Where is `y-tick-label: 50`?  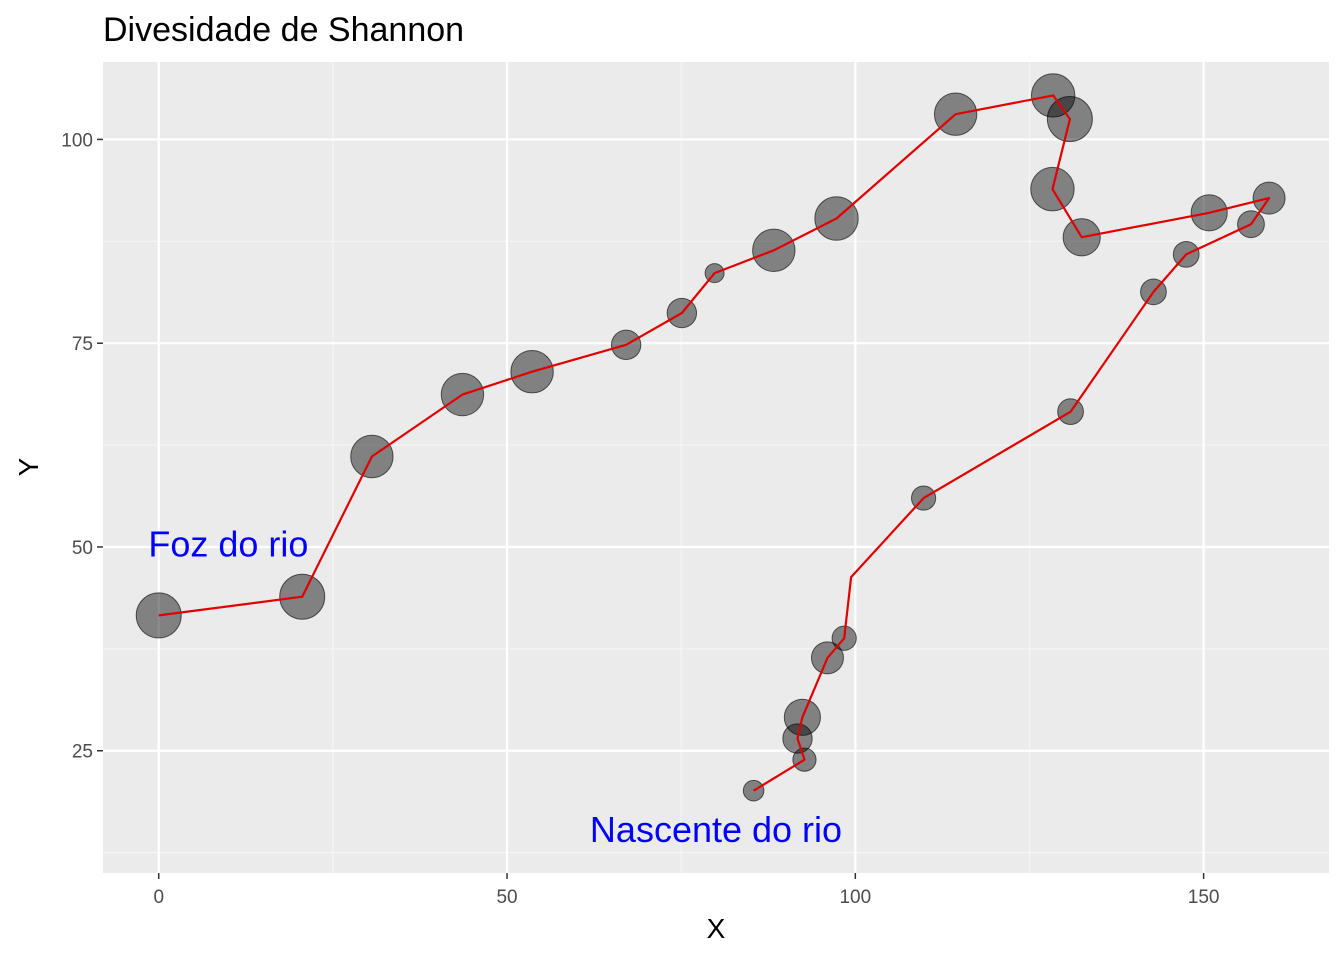 y-tick-label: 50 is located at coordinates (82, 548).